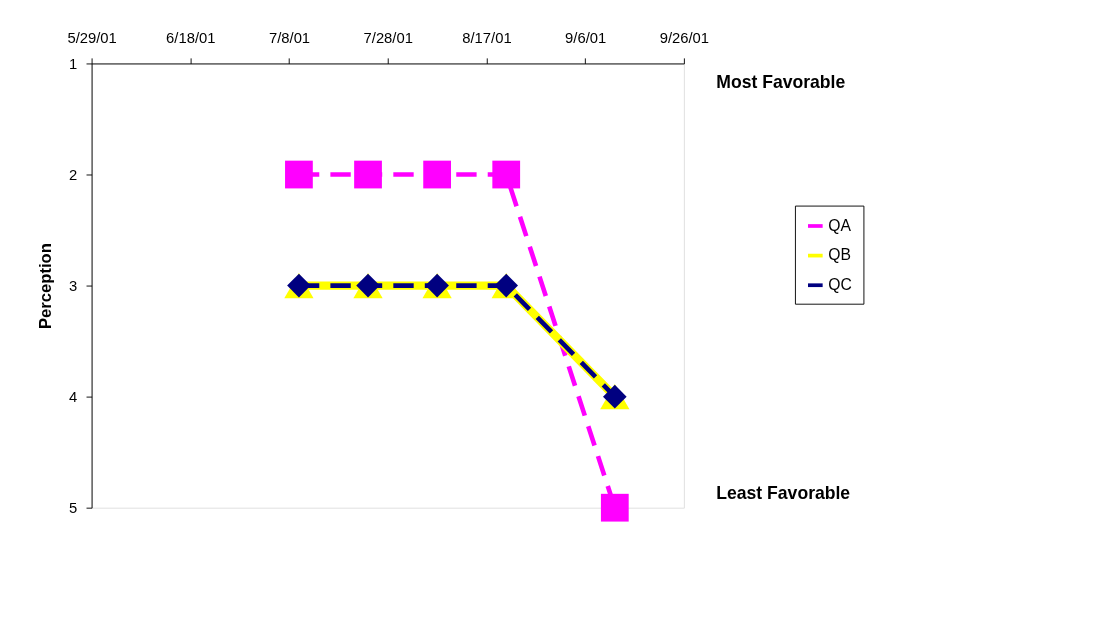 Image resolution: width=1105 pixels, height=643 pixels. I want to click on x-tick-label: 9/26/01, so click(684, 37).